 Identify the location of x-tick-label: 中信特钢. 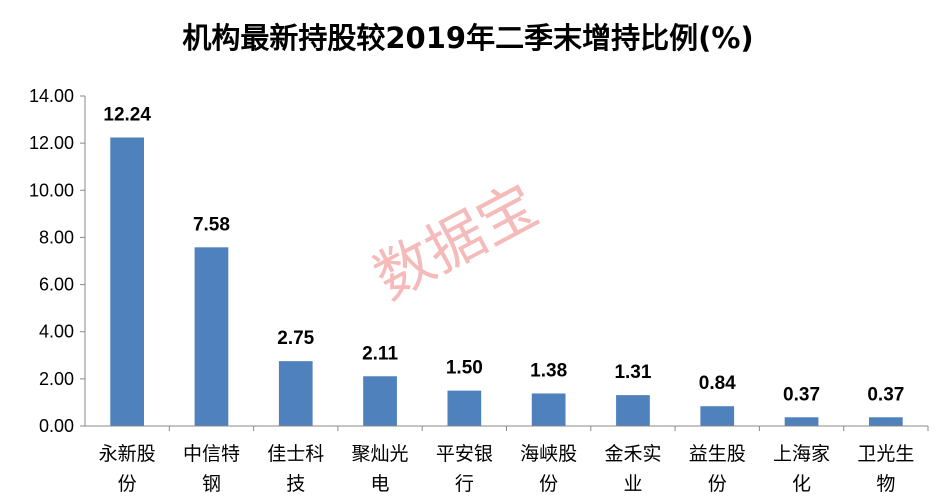
(211, 469).